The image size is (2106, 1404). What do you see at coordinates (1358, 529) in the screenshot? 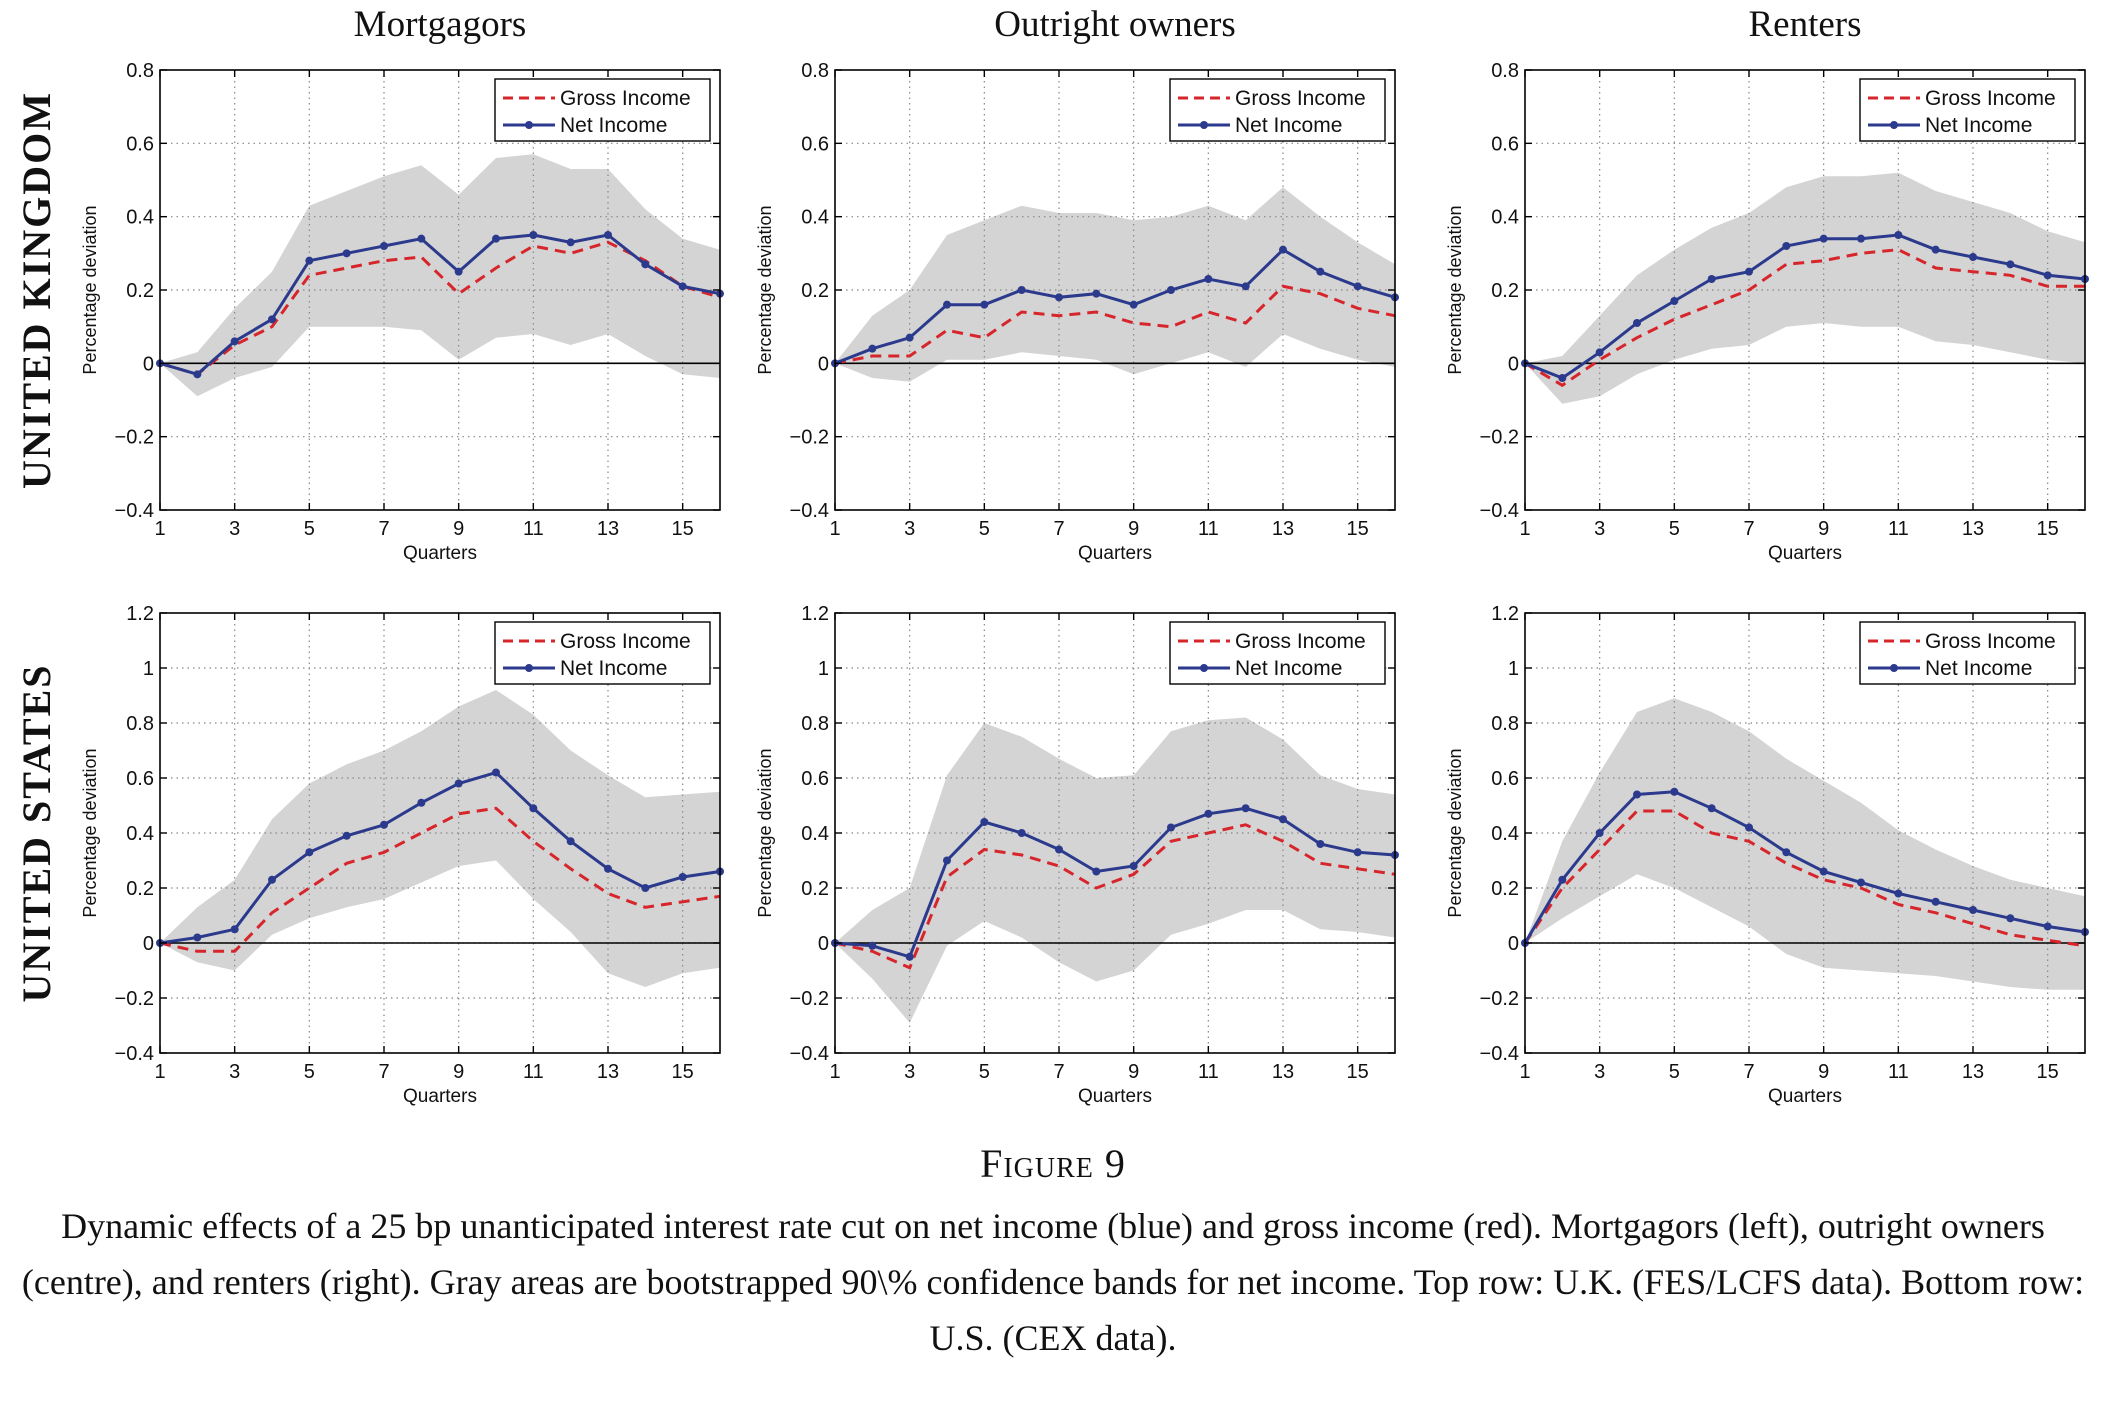
I see `x-tick-label: 15` at bounding box center [1358, 529].